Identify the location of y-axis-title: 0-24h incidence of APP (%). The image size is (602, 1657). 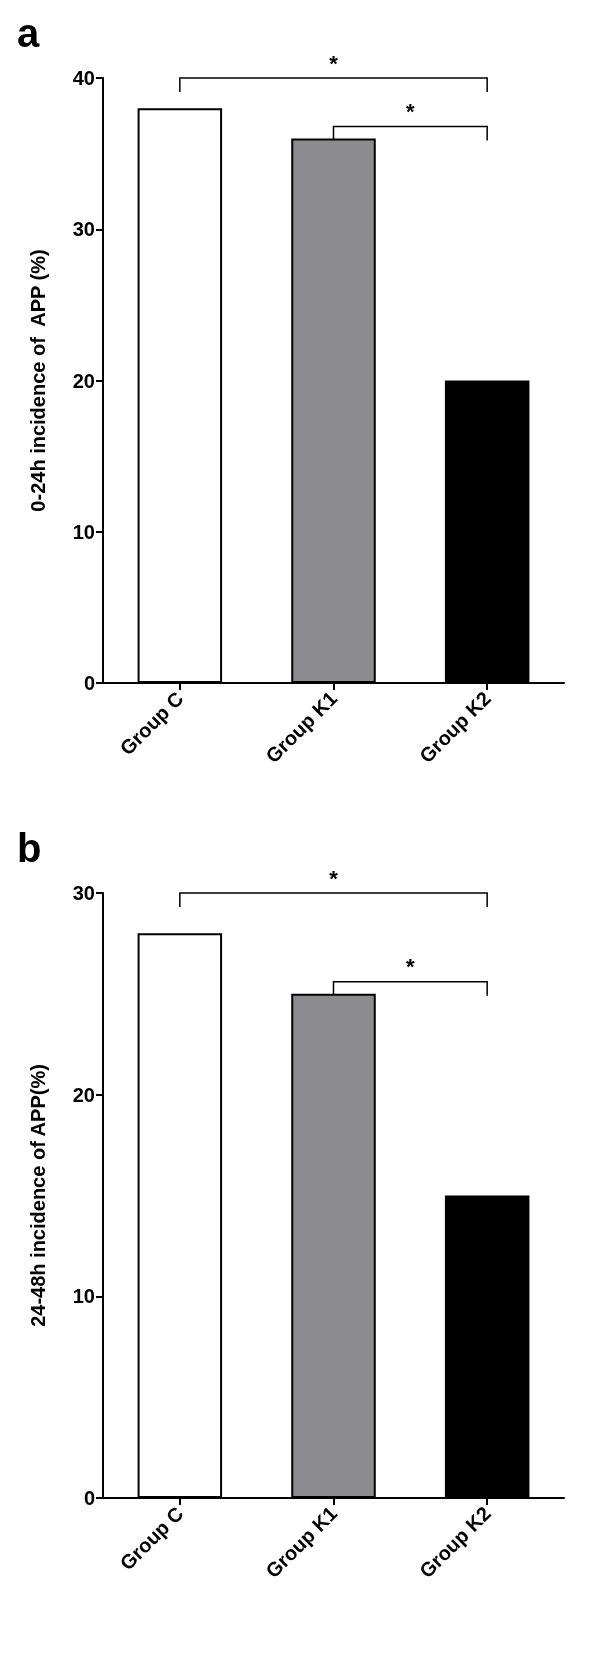
(38, 380).